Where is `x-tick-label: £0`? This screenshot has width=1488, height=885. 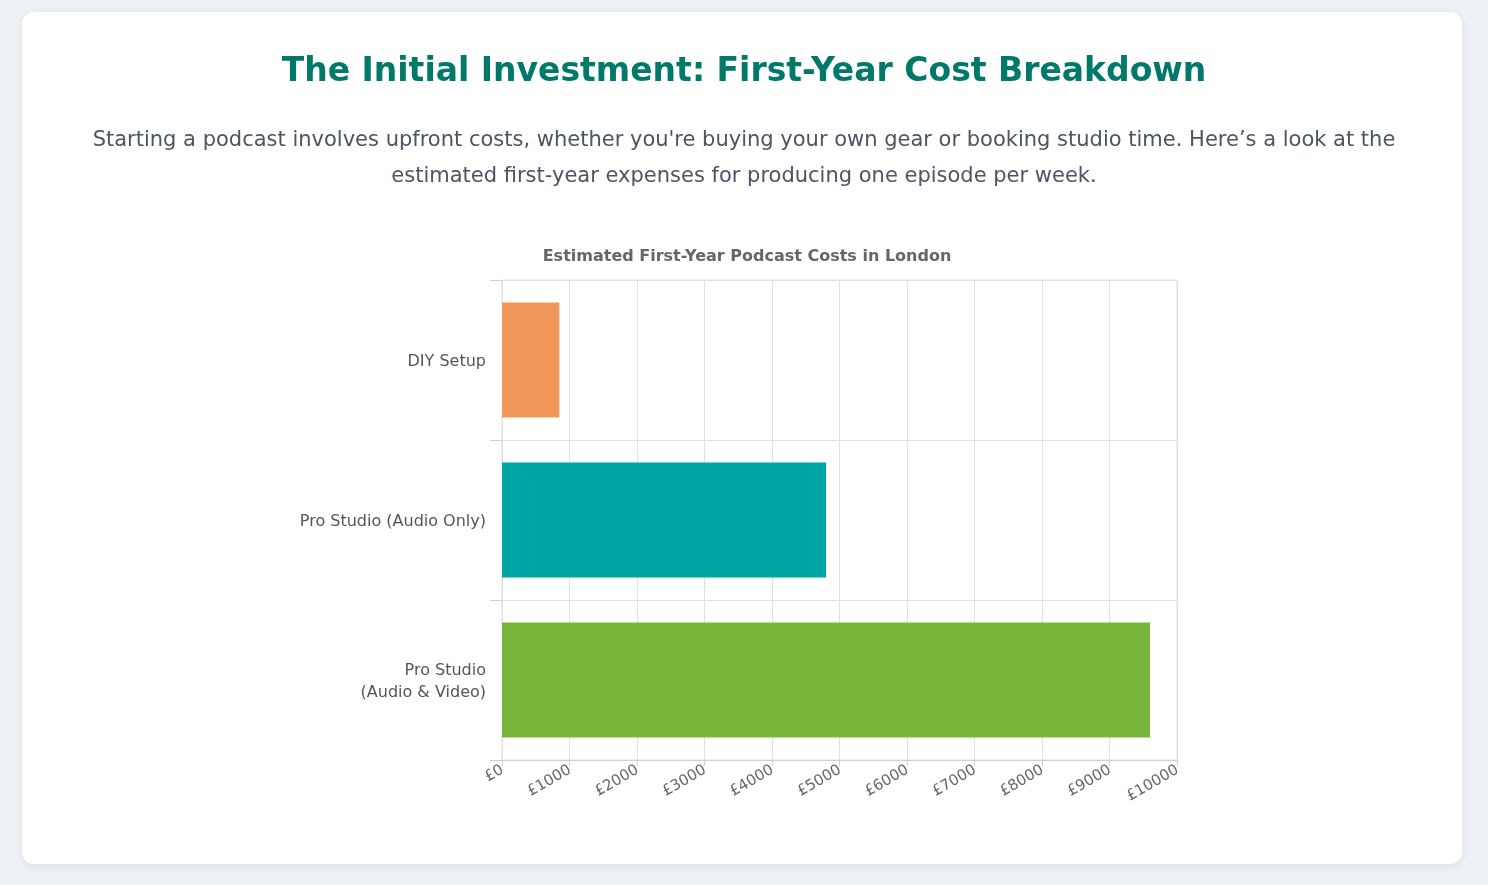 x-tick-label: £0 is located at coordinates (493, 773).